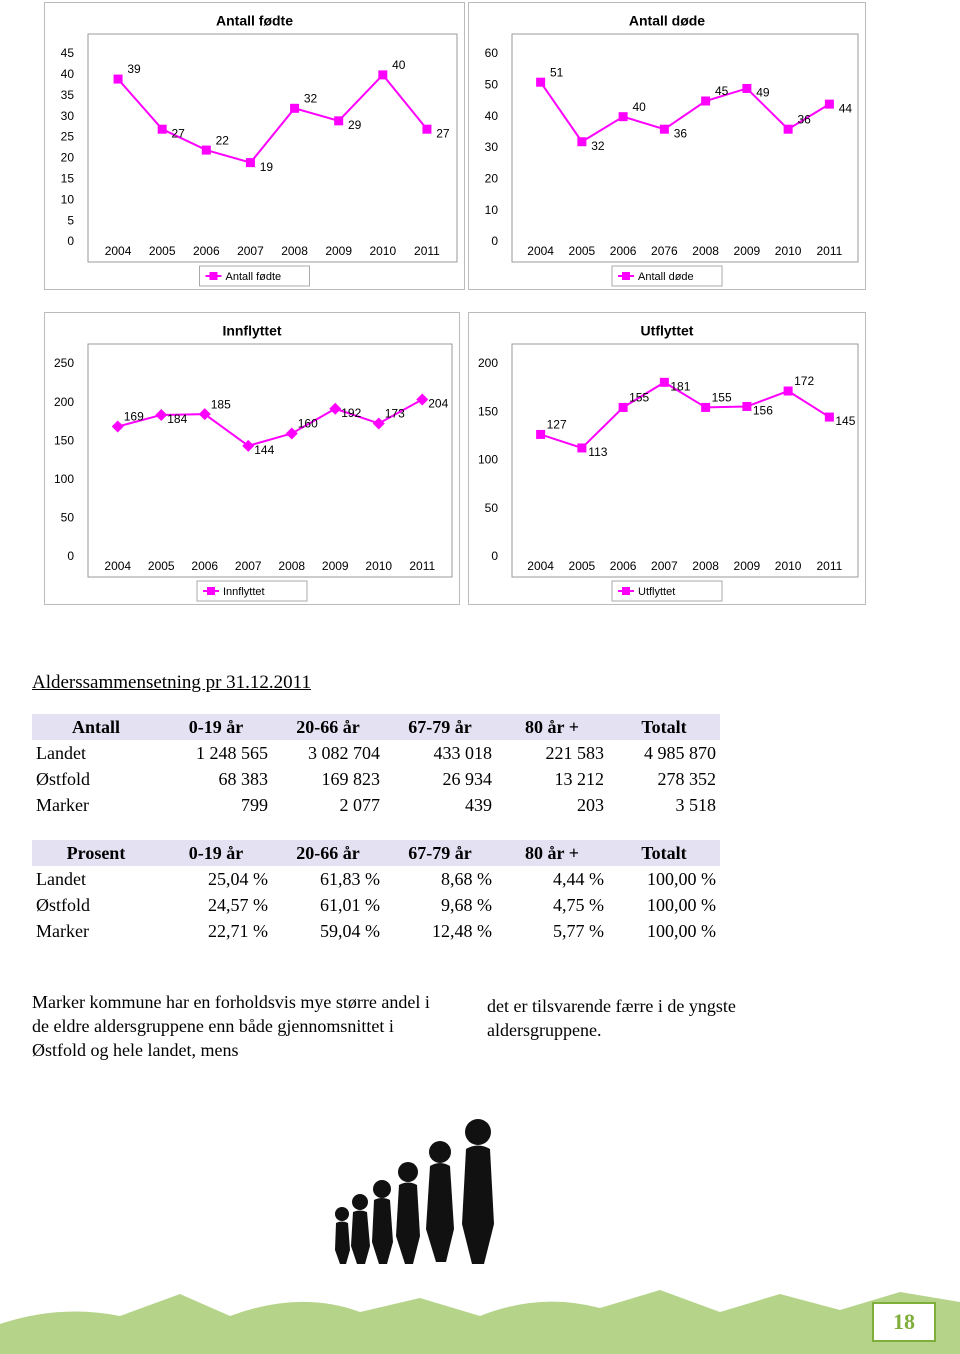 The height and width of the screenshot is (1354, 960). What do you see at coordinates (829, 251) in the screenshot?
I see `x-tick-label: 2011` at bounding box center [829, 251].